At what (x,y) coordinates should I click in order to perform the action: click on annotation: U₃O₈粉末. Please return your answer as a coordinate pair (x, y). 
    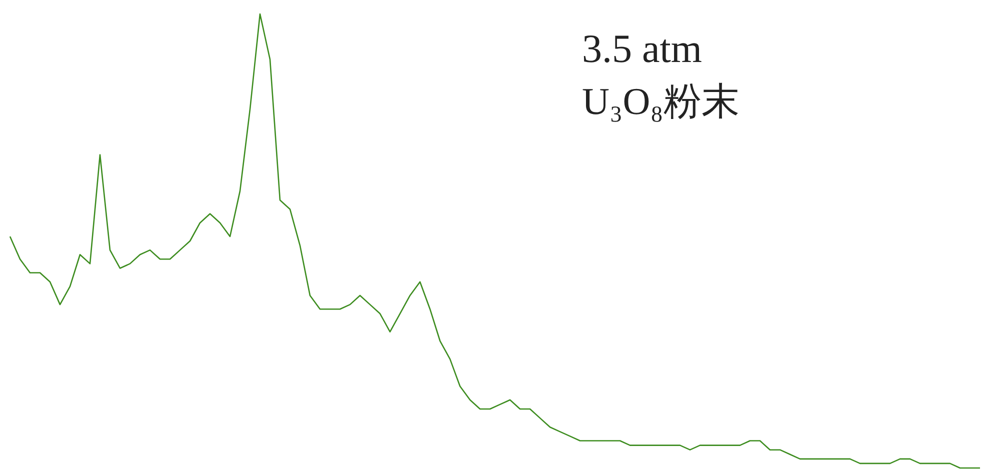
    Looking at the image, I should click on (661, 102).